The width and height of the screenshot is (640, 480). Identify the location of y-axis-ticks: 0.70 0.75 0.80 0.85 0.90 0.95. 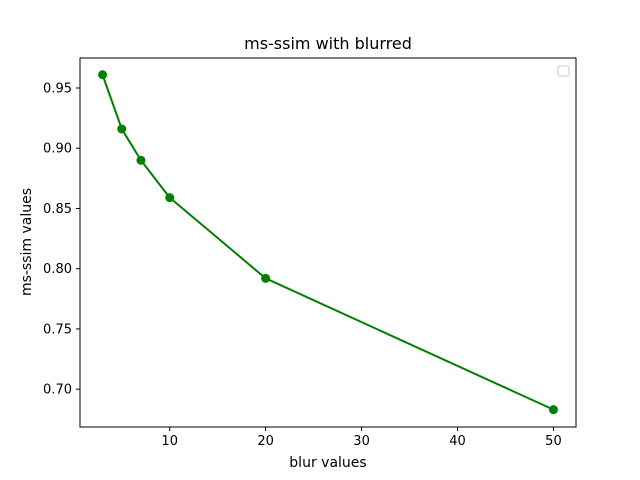
(61, 239).